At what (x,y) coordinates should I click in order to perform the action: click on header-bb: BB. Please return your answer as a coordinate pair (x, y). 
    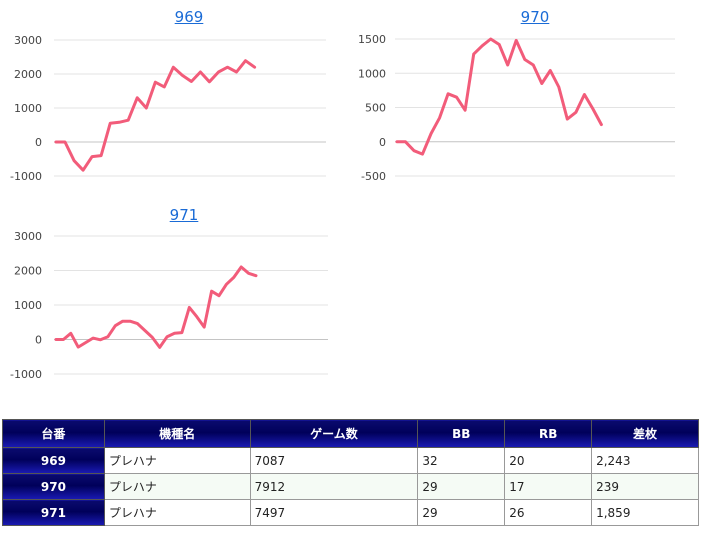
    Looking at the image, I should click on (461, 433).